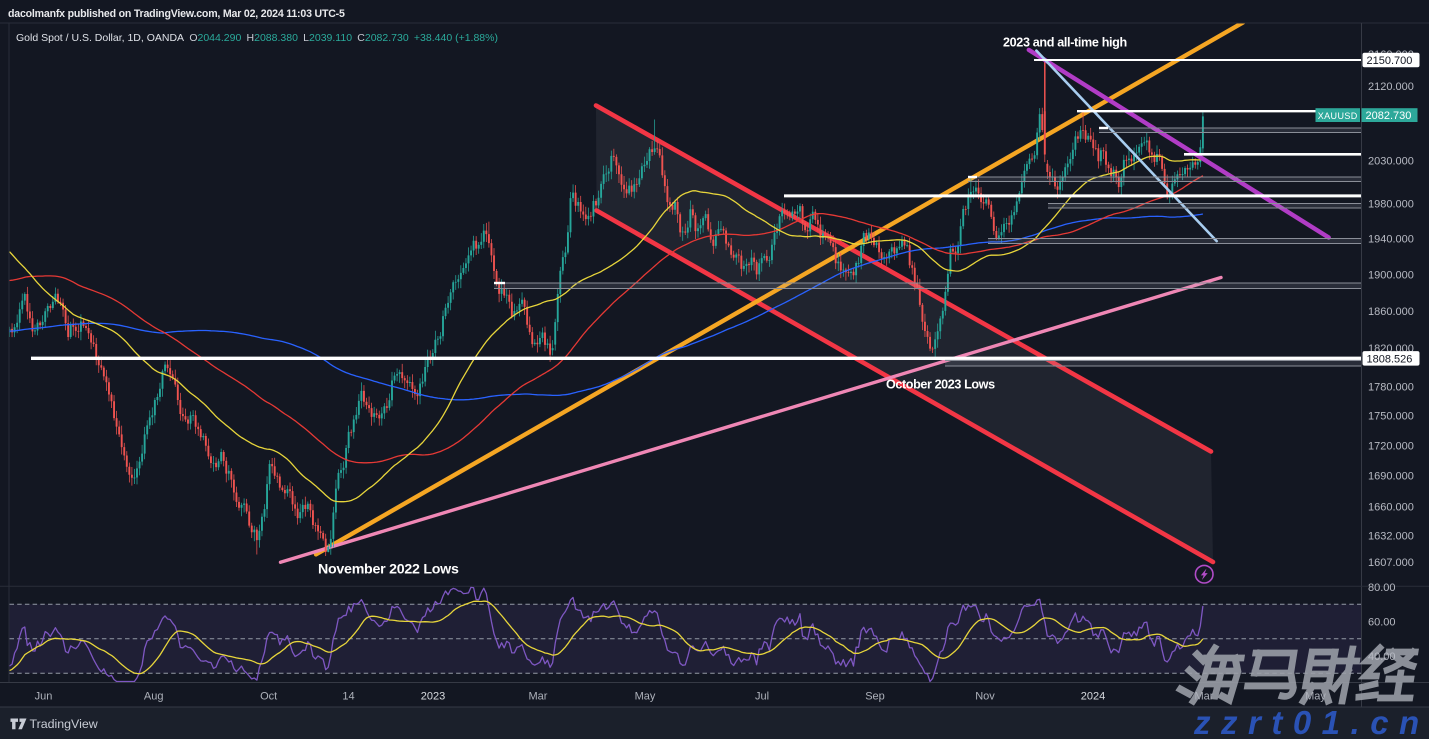 This screenshot has height=739, width=1429. I want to click on svg-text: 1860.000, so click(1391, 312).